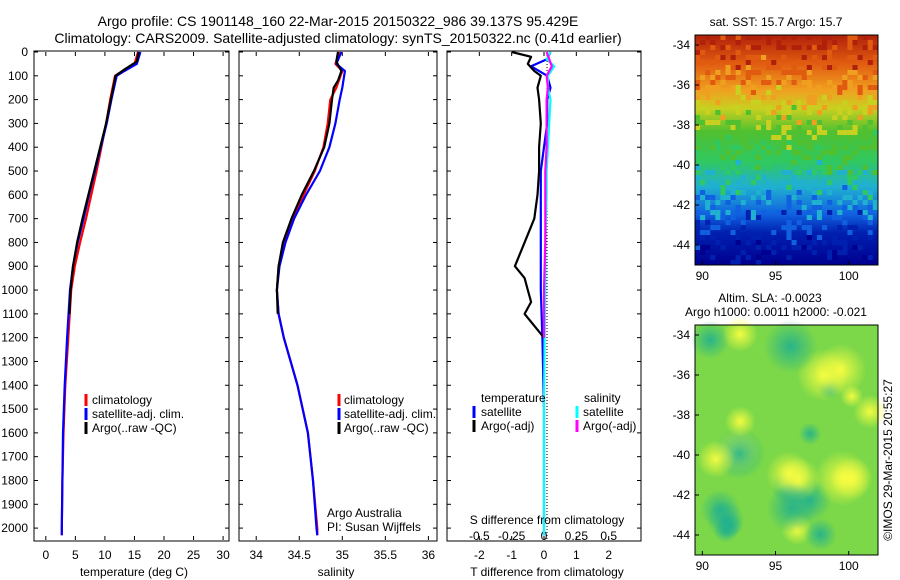 The image size is (900, 580). Describe the element at coordinates (576, 555) in the screenshot. I see `x-tick-label: 1` at that location.